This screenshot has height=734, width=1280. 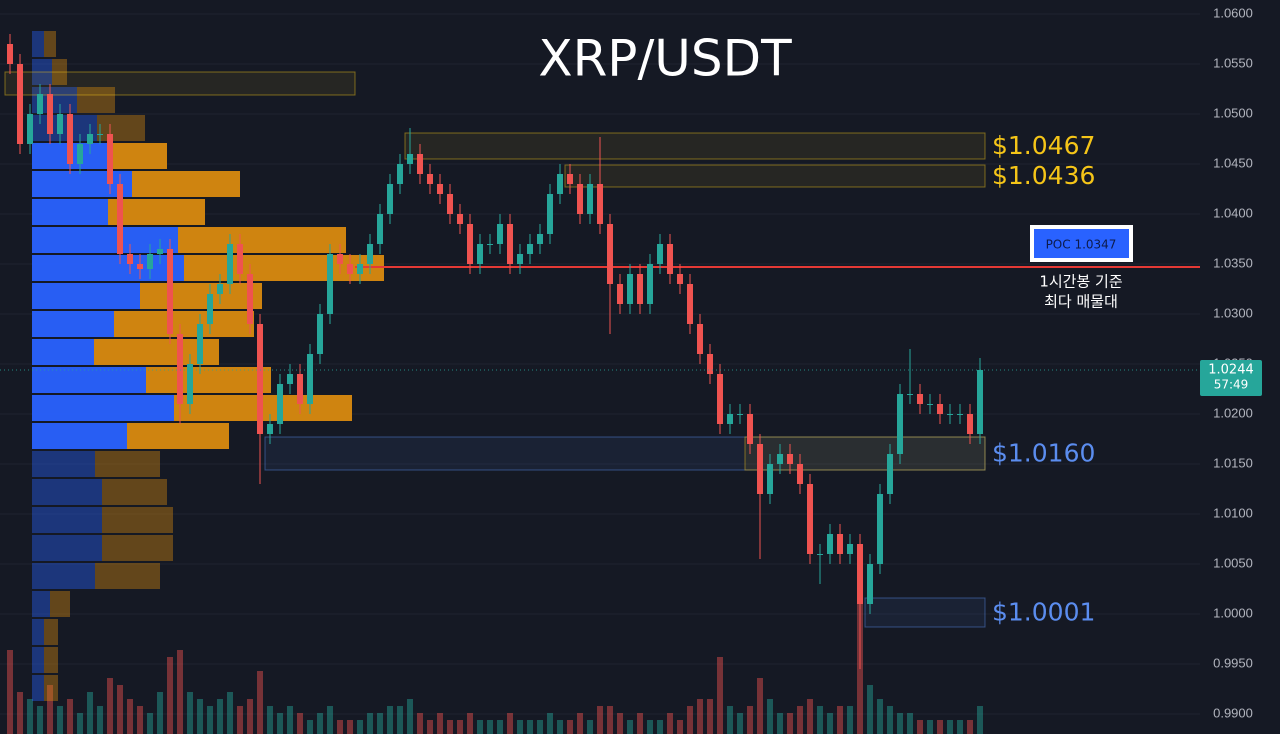 What do you see at coordinates (1043, 175) in the screenshot?
I see `zone-label: $1.0436` at bounding box center [1043, 175].